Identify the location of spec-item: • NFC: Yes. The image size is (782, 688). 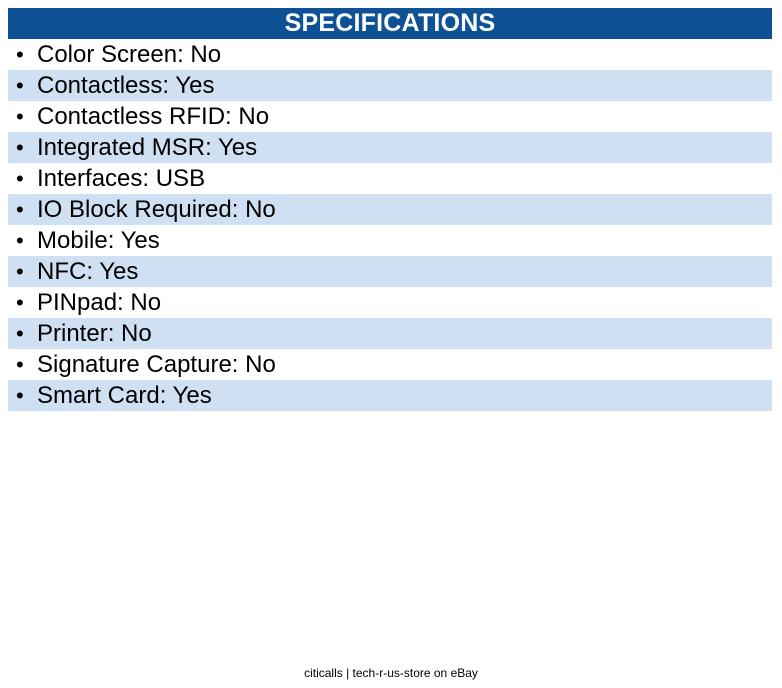
(390, 271).